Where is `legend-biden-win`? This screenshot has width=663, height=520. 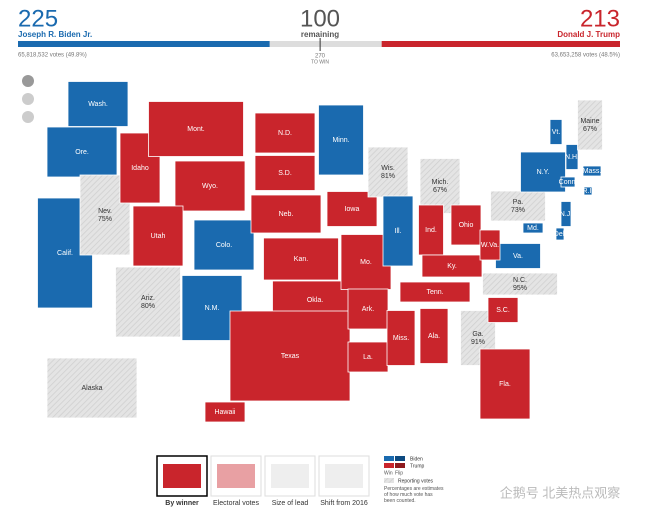
legend-biden-win is located at coordinates (389, 458).